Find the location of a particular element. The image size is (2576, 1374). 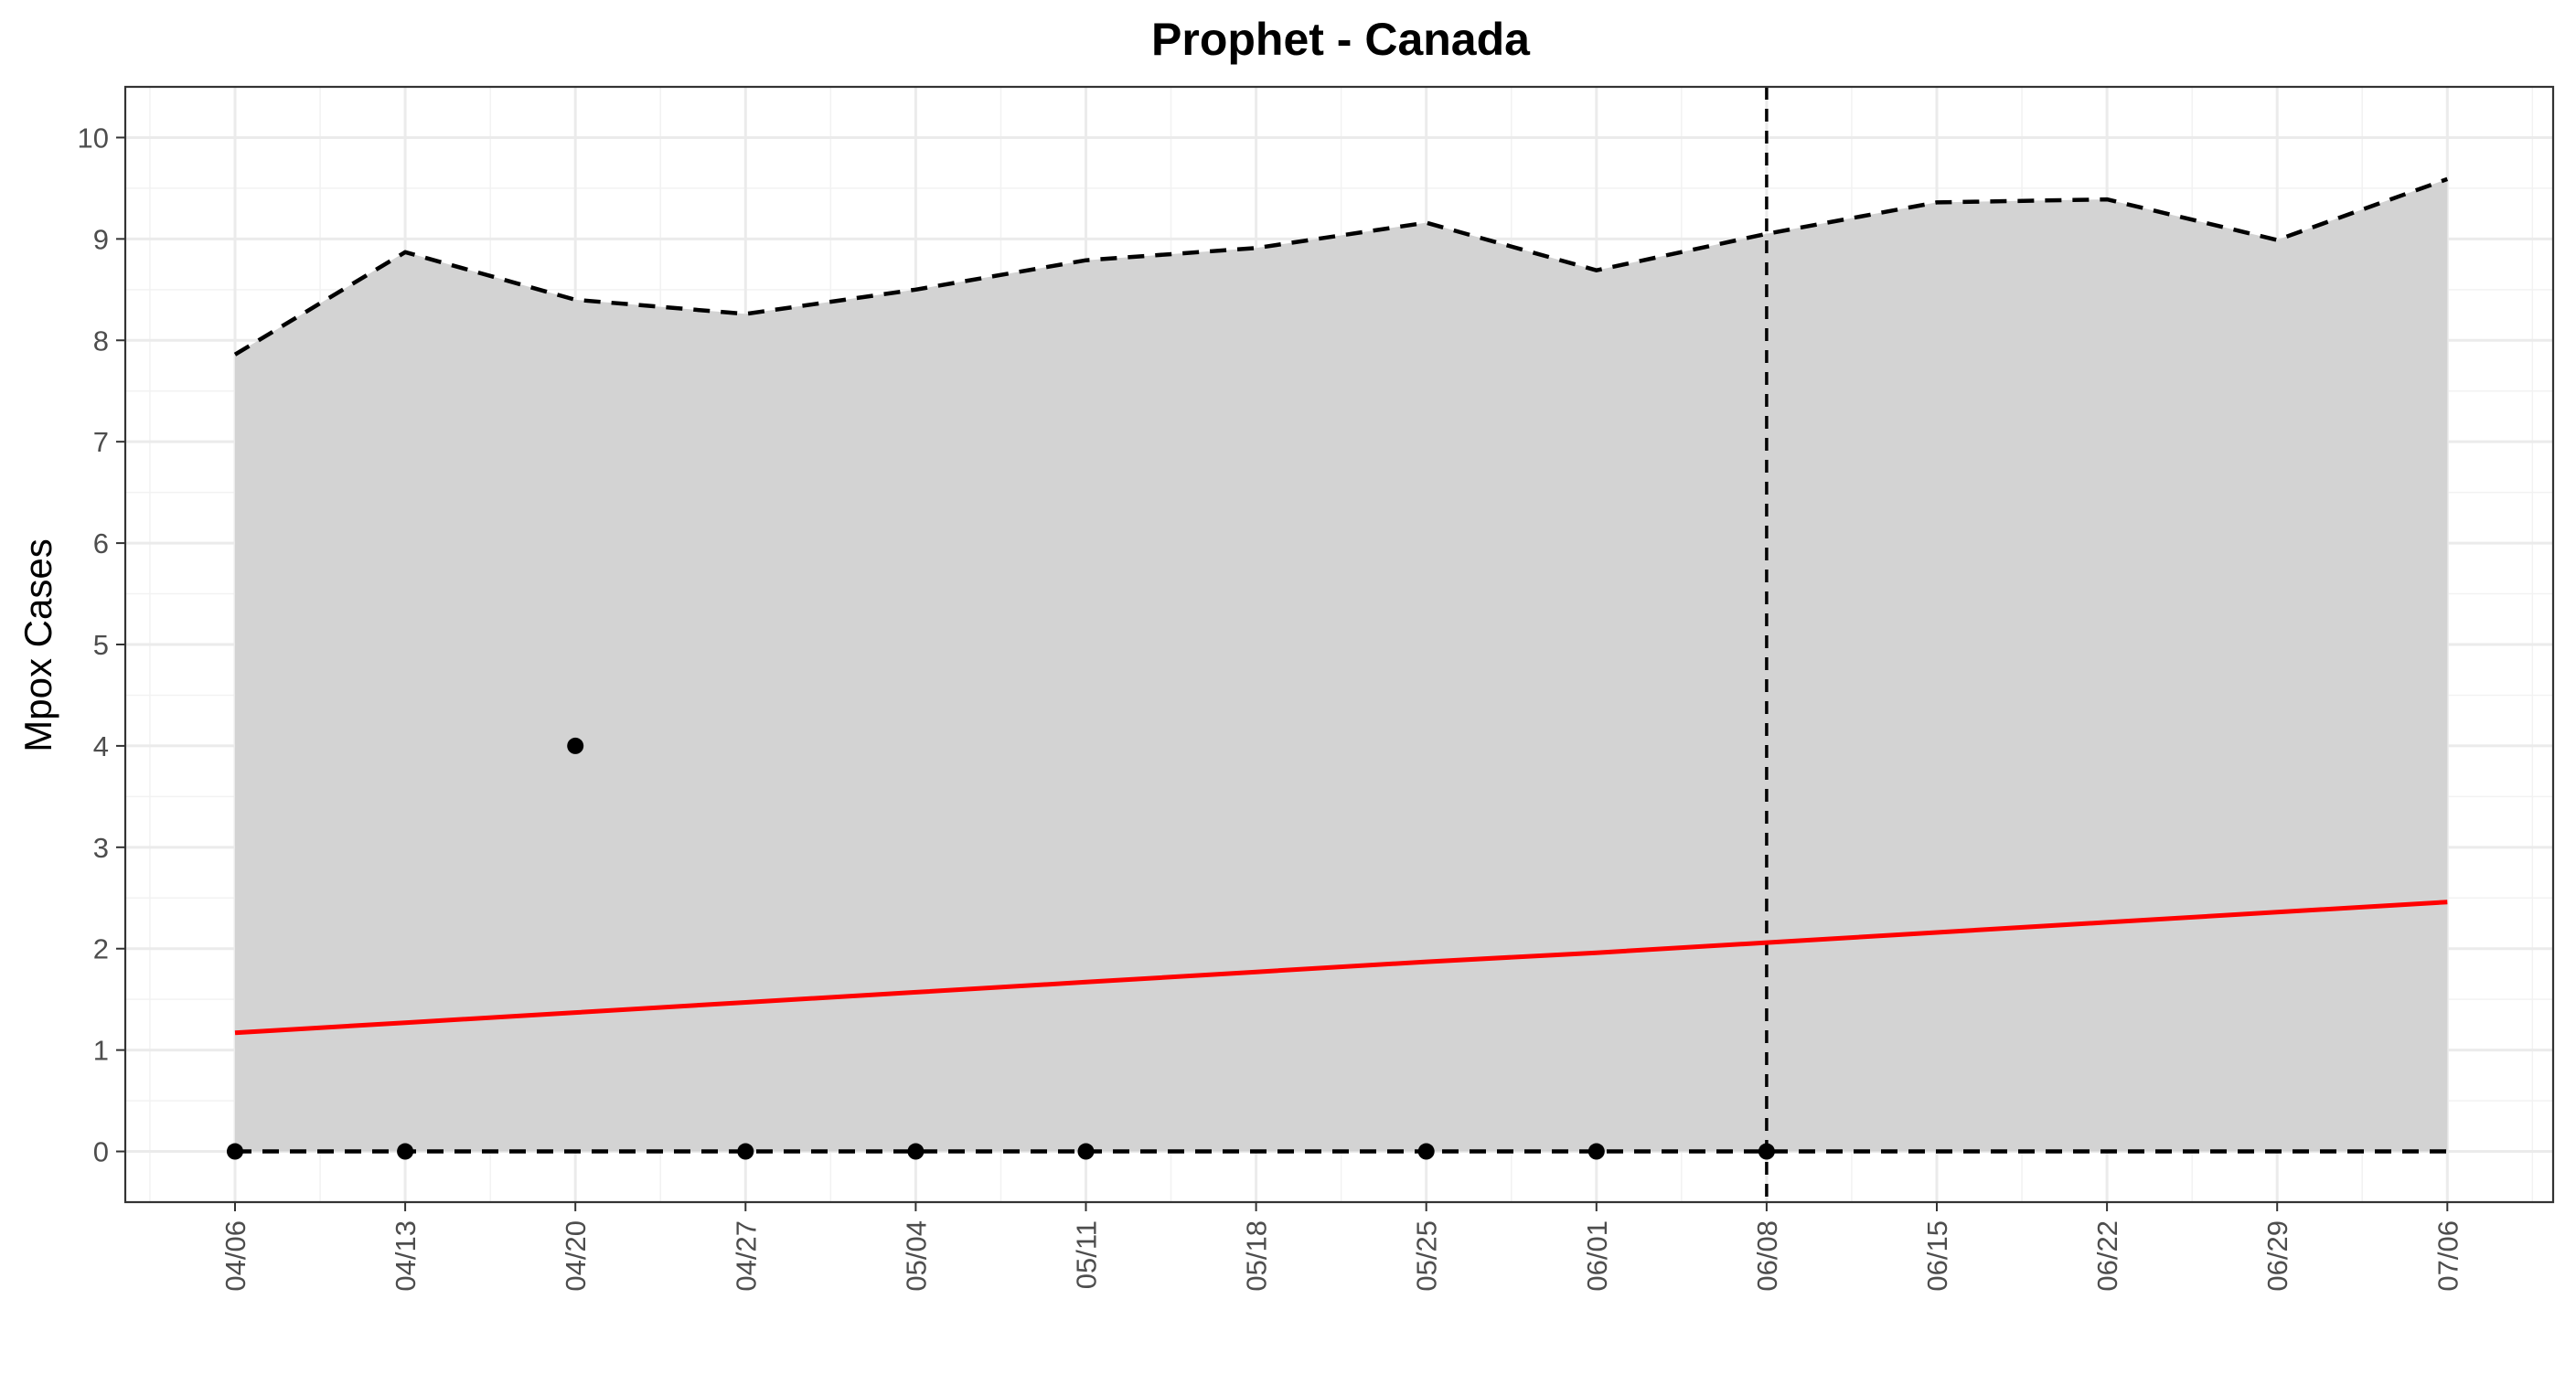

y-tick-label: 0 is located at coordinates (101, 1152).